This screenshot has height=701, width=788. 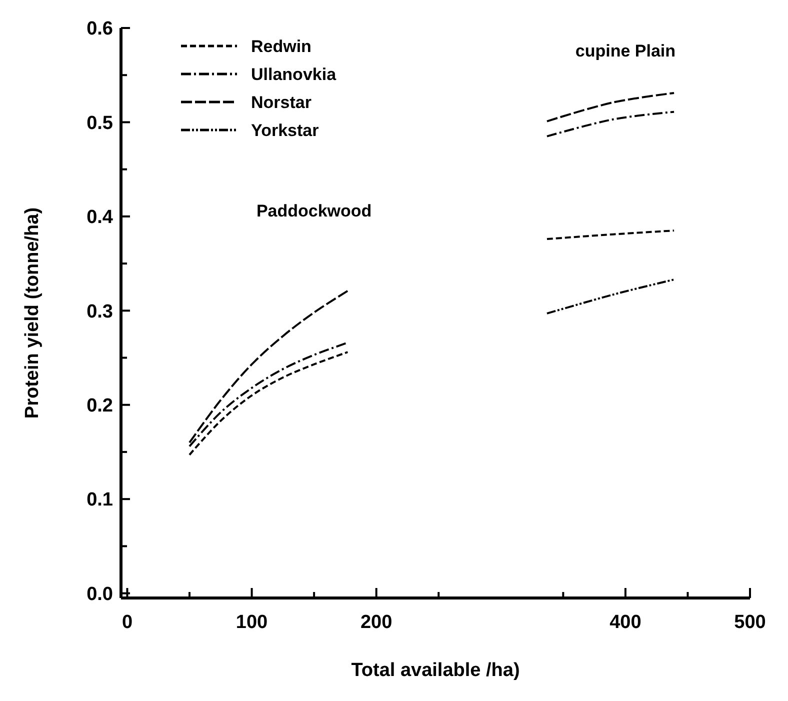 What do you see at coordinates (99, 594) in the screenshot?
I see `y-tick-label: 0.0` at bounding box center [99, 594].